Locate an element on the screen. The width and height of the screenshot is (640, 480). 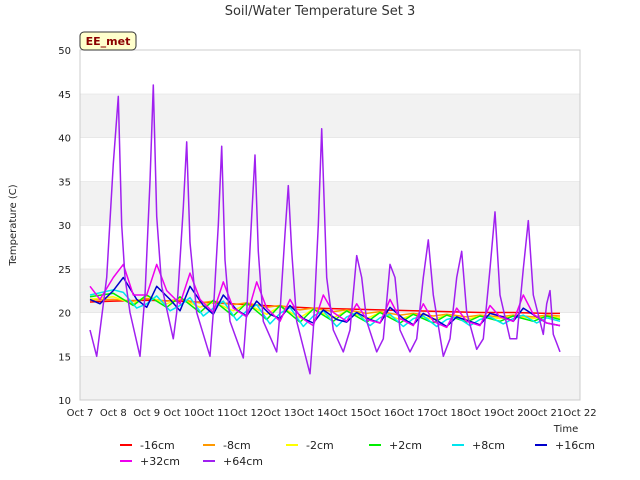
legend-item: +16cm is located at coordinates (565, 445).